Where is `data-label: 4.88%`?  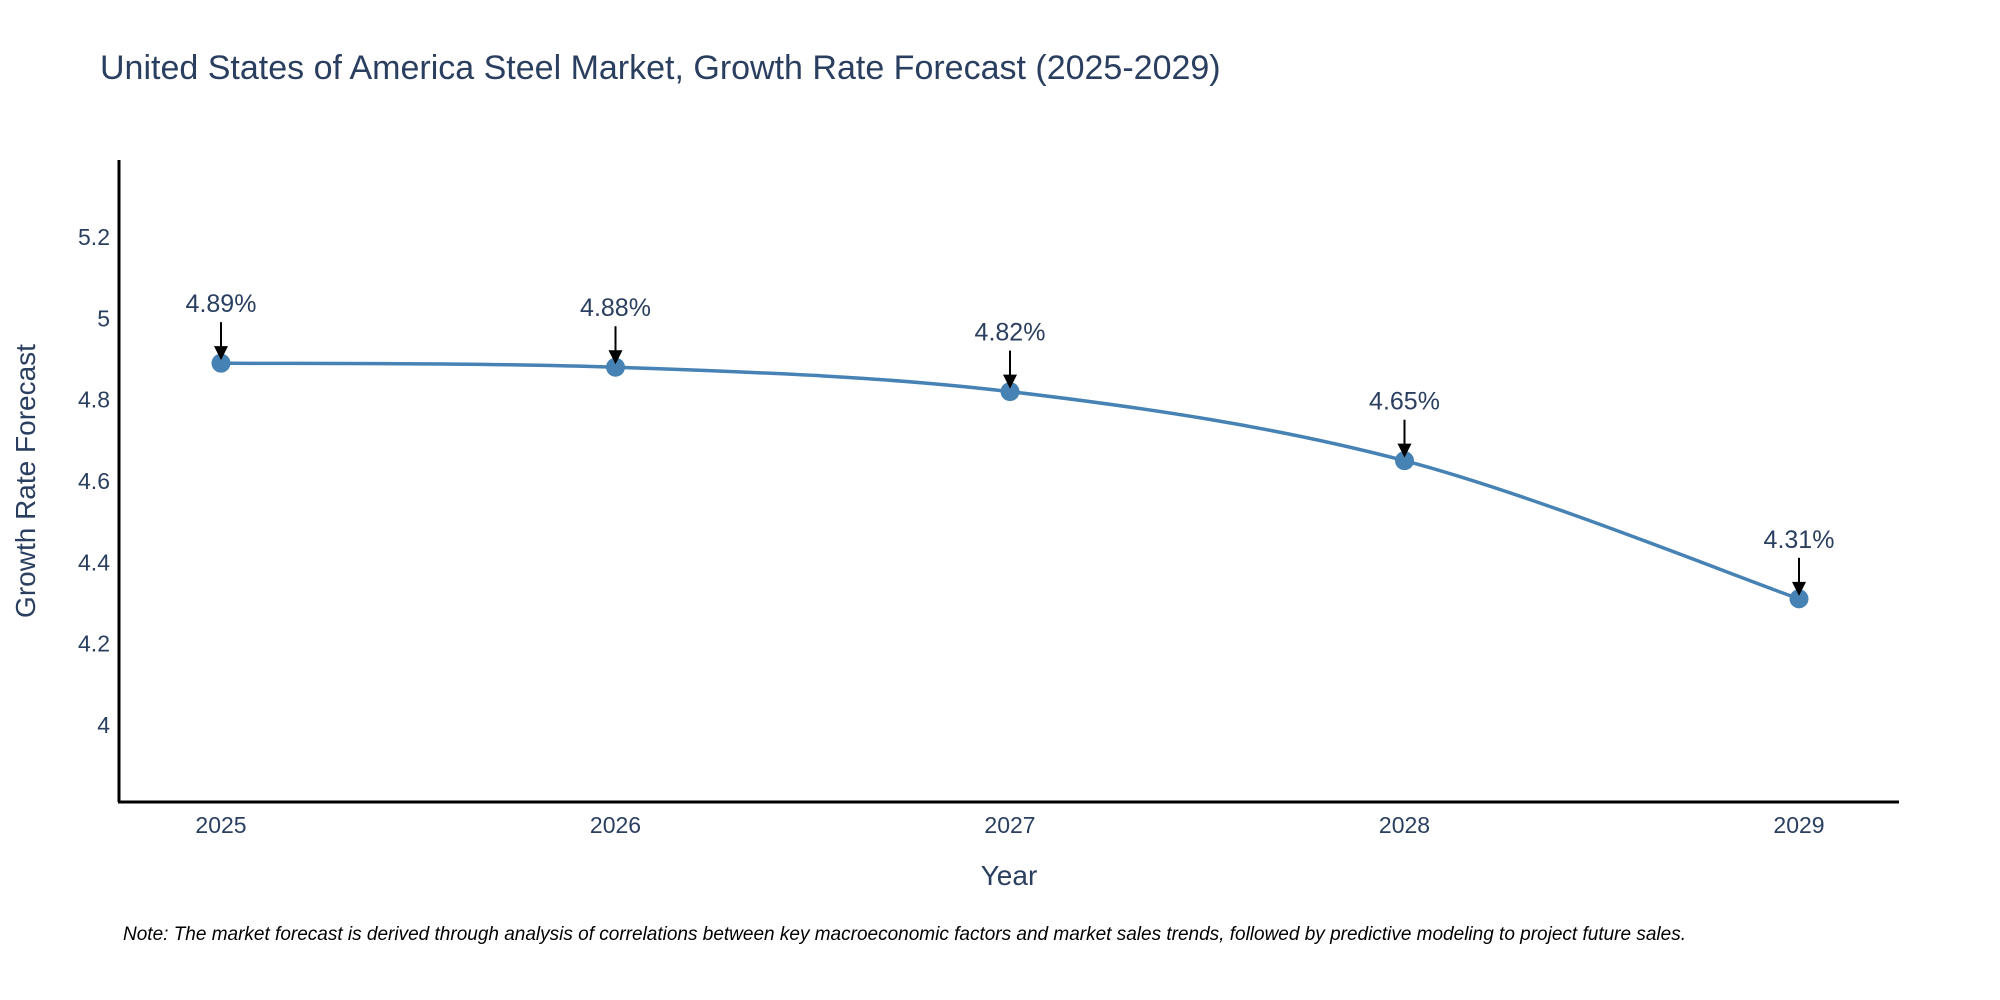 data-label: 4.88% is located at coordinates (615, 308).